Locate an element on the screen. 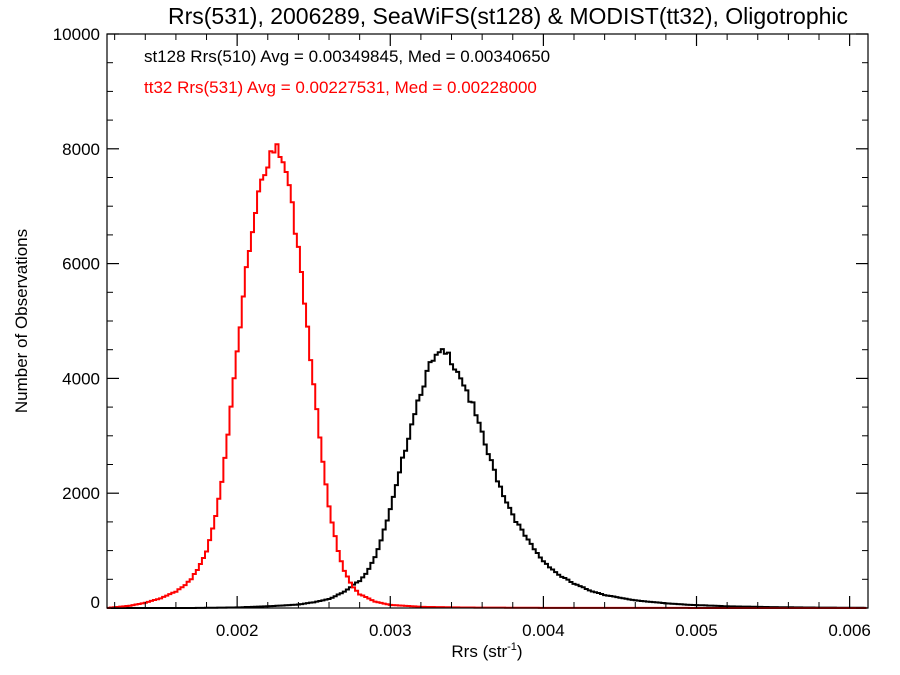 This screenshot has width=900, height=675. y-tick-label: 8000 is located at coordinates (81, 149).